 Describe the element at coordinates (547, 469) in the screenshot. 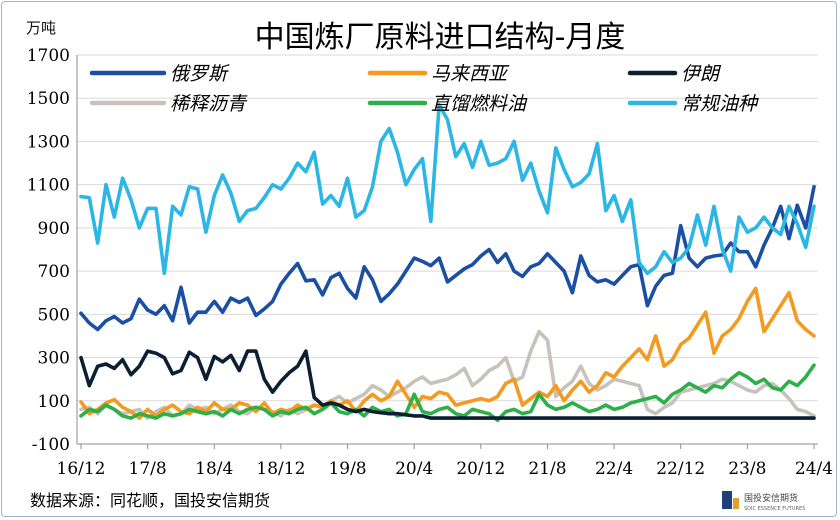

I see `x-tick-label: 21/8` at that location.